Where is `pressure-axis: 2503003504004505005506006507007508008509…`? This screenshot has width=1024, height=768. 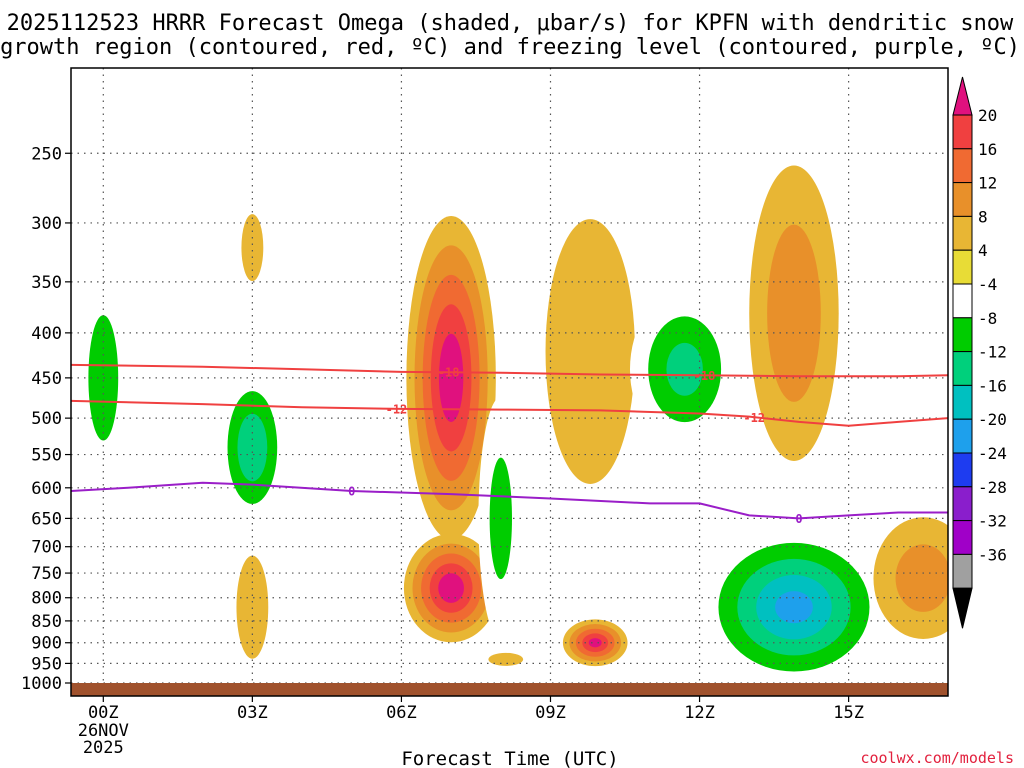 pressure-axis: 2503003504004505005506006507007508008509… is located at coordinates (46, 419).